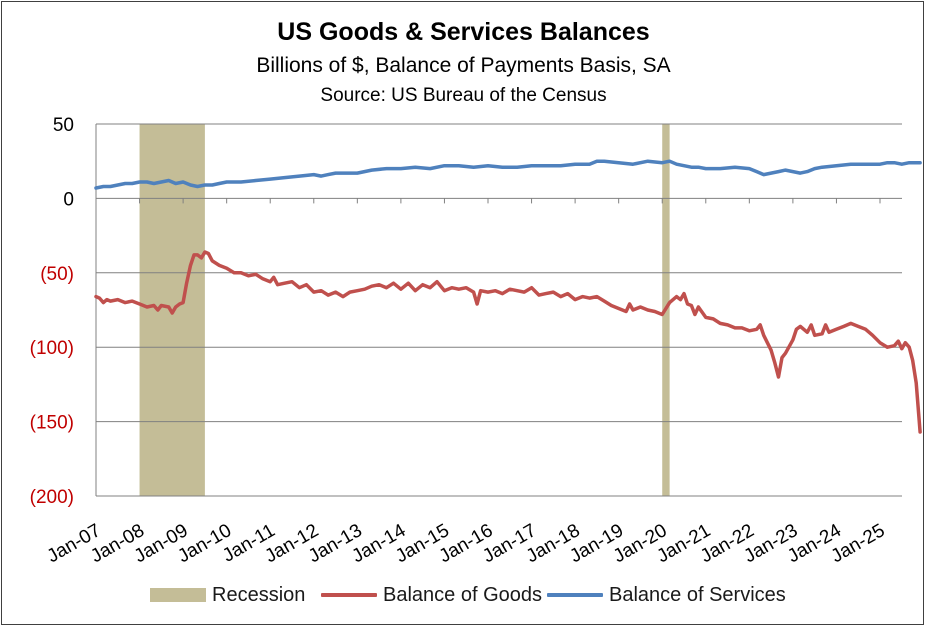 This screenshot has height=628, width=927. Describe the element at coordinates (259, 594) in the screenshot. I see `legend-label-recession: Recession` at that location.